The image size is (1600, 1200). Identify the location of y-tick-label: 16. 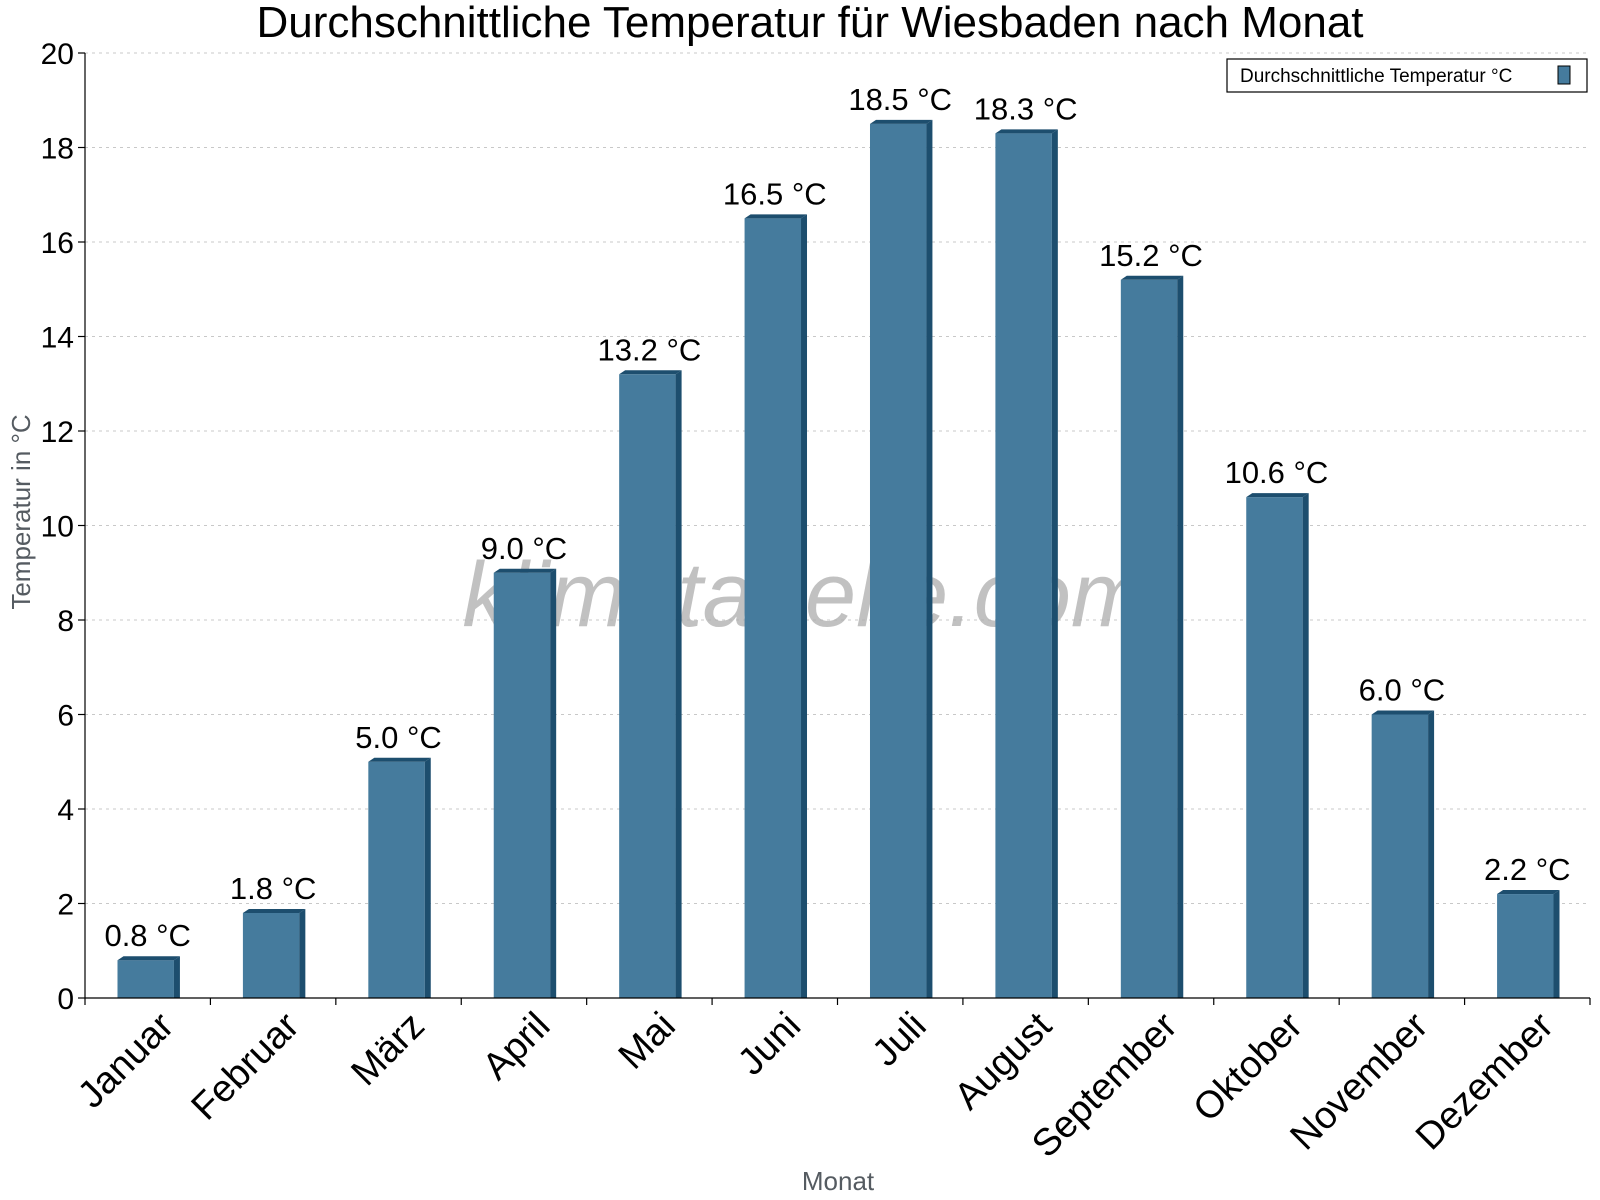
(57, 243).